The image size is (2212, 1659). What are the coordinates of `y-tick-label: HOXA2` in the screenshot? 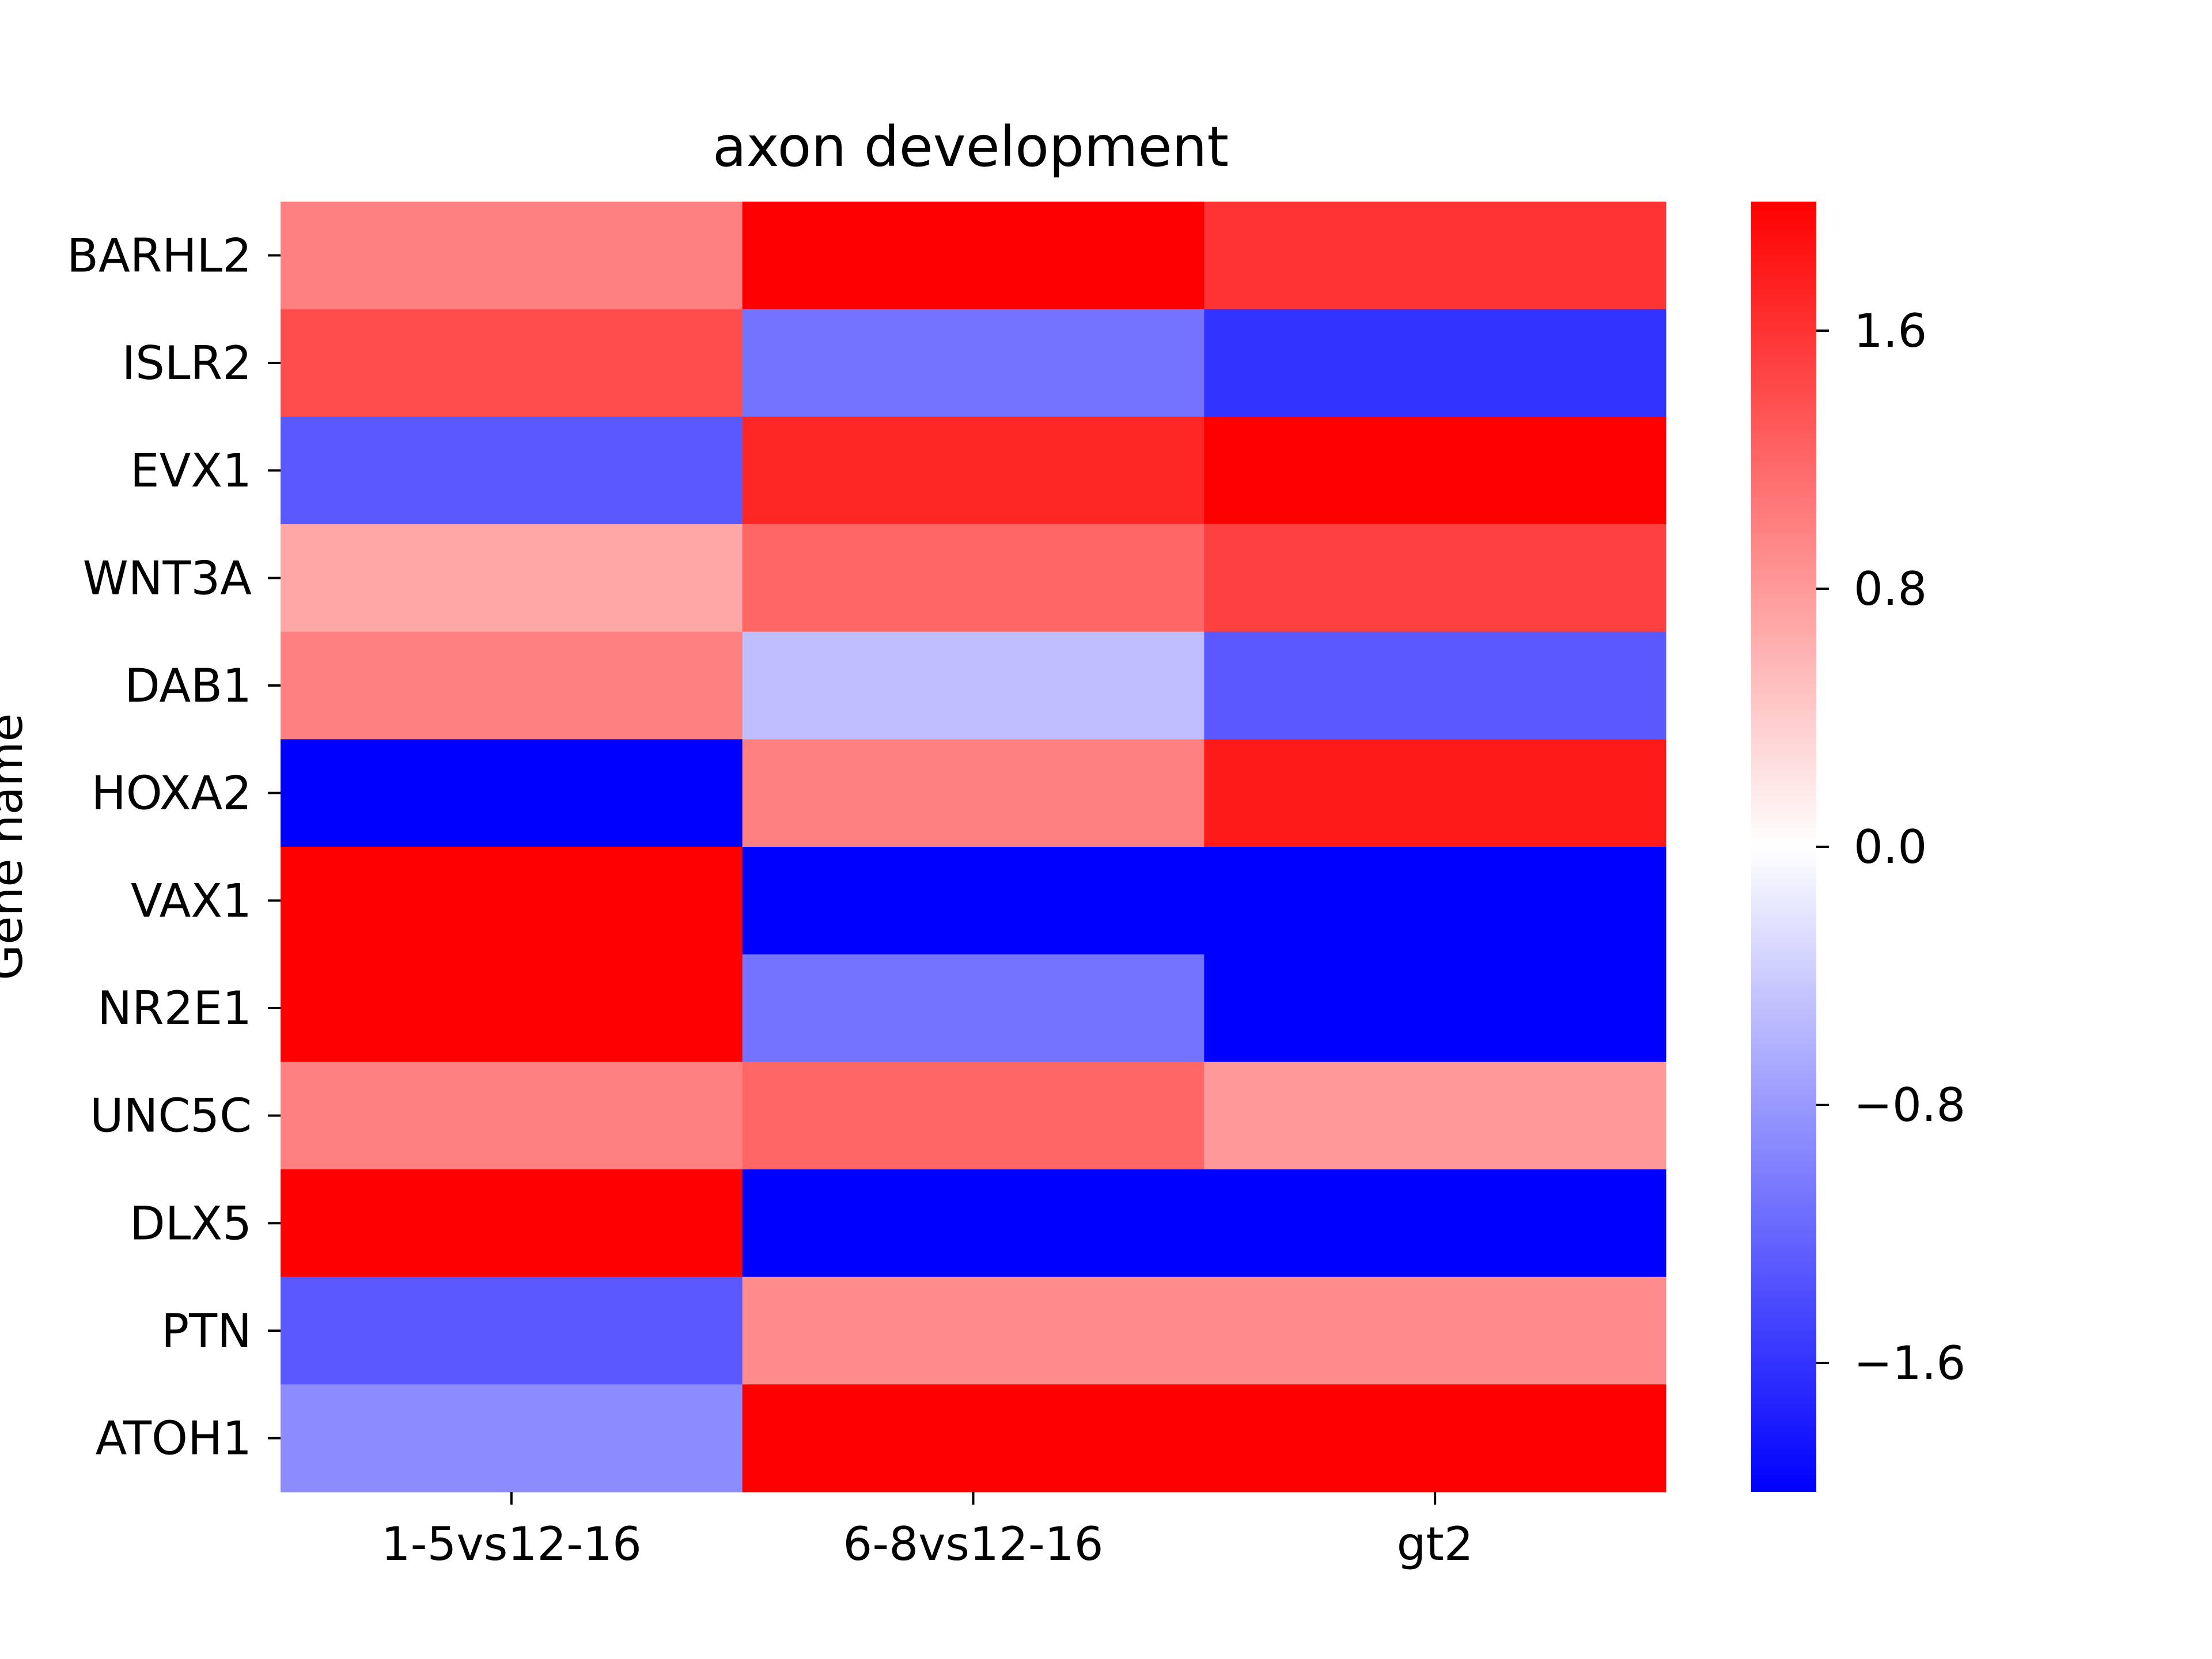 It's located at (172, 793).